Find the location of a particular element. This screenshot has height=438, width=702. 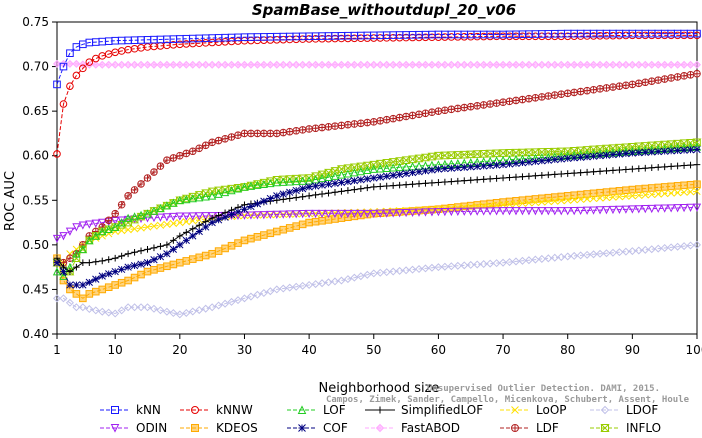

legend-item-cof: COF is located at coordinates (317, 428).